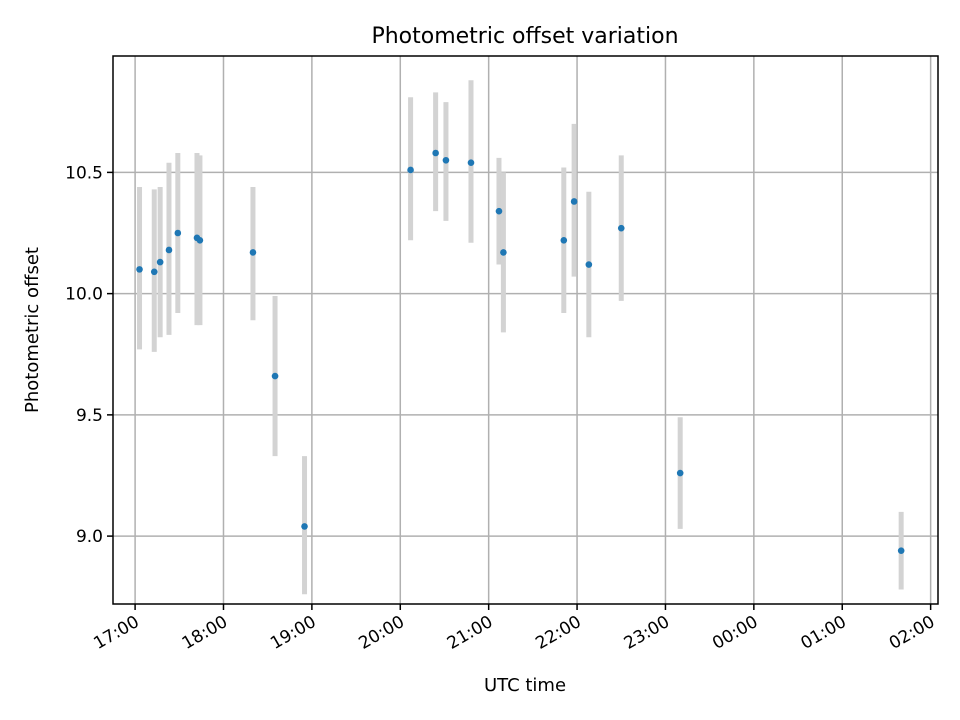 The width and height of the screenshot is (960, 720). What do you see at coordinates (735, 633) in the screenshot?
I see `x-tick-label: 00:00` at bounding box center [735, 633].